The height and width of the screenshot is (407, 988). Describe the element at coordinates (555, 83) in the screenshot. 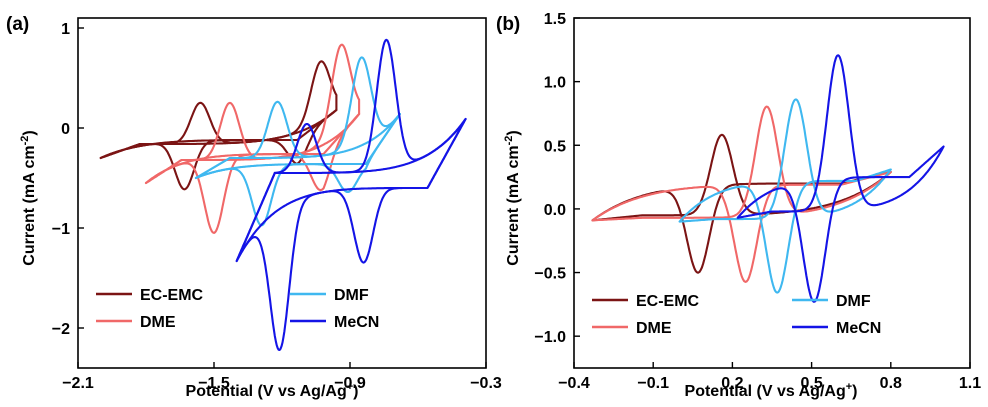

I see `y-tick-label: 1.0` at that location.